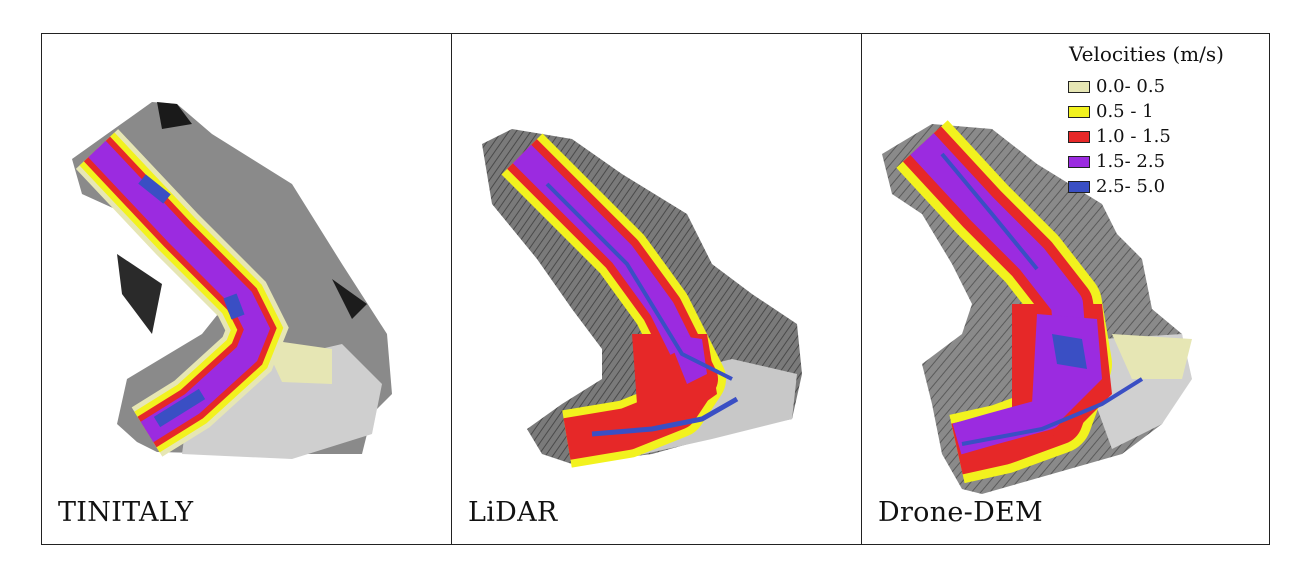 The height and width of the screenshot is (579, 1314). What do you see at coordinates (1169, 86) in the screenshot?
I see `legend-item: 0.0- 0.5` at bounding box center [1169, 86].